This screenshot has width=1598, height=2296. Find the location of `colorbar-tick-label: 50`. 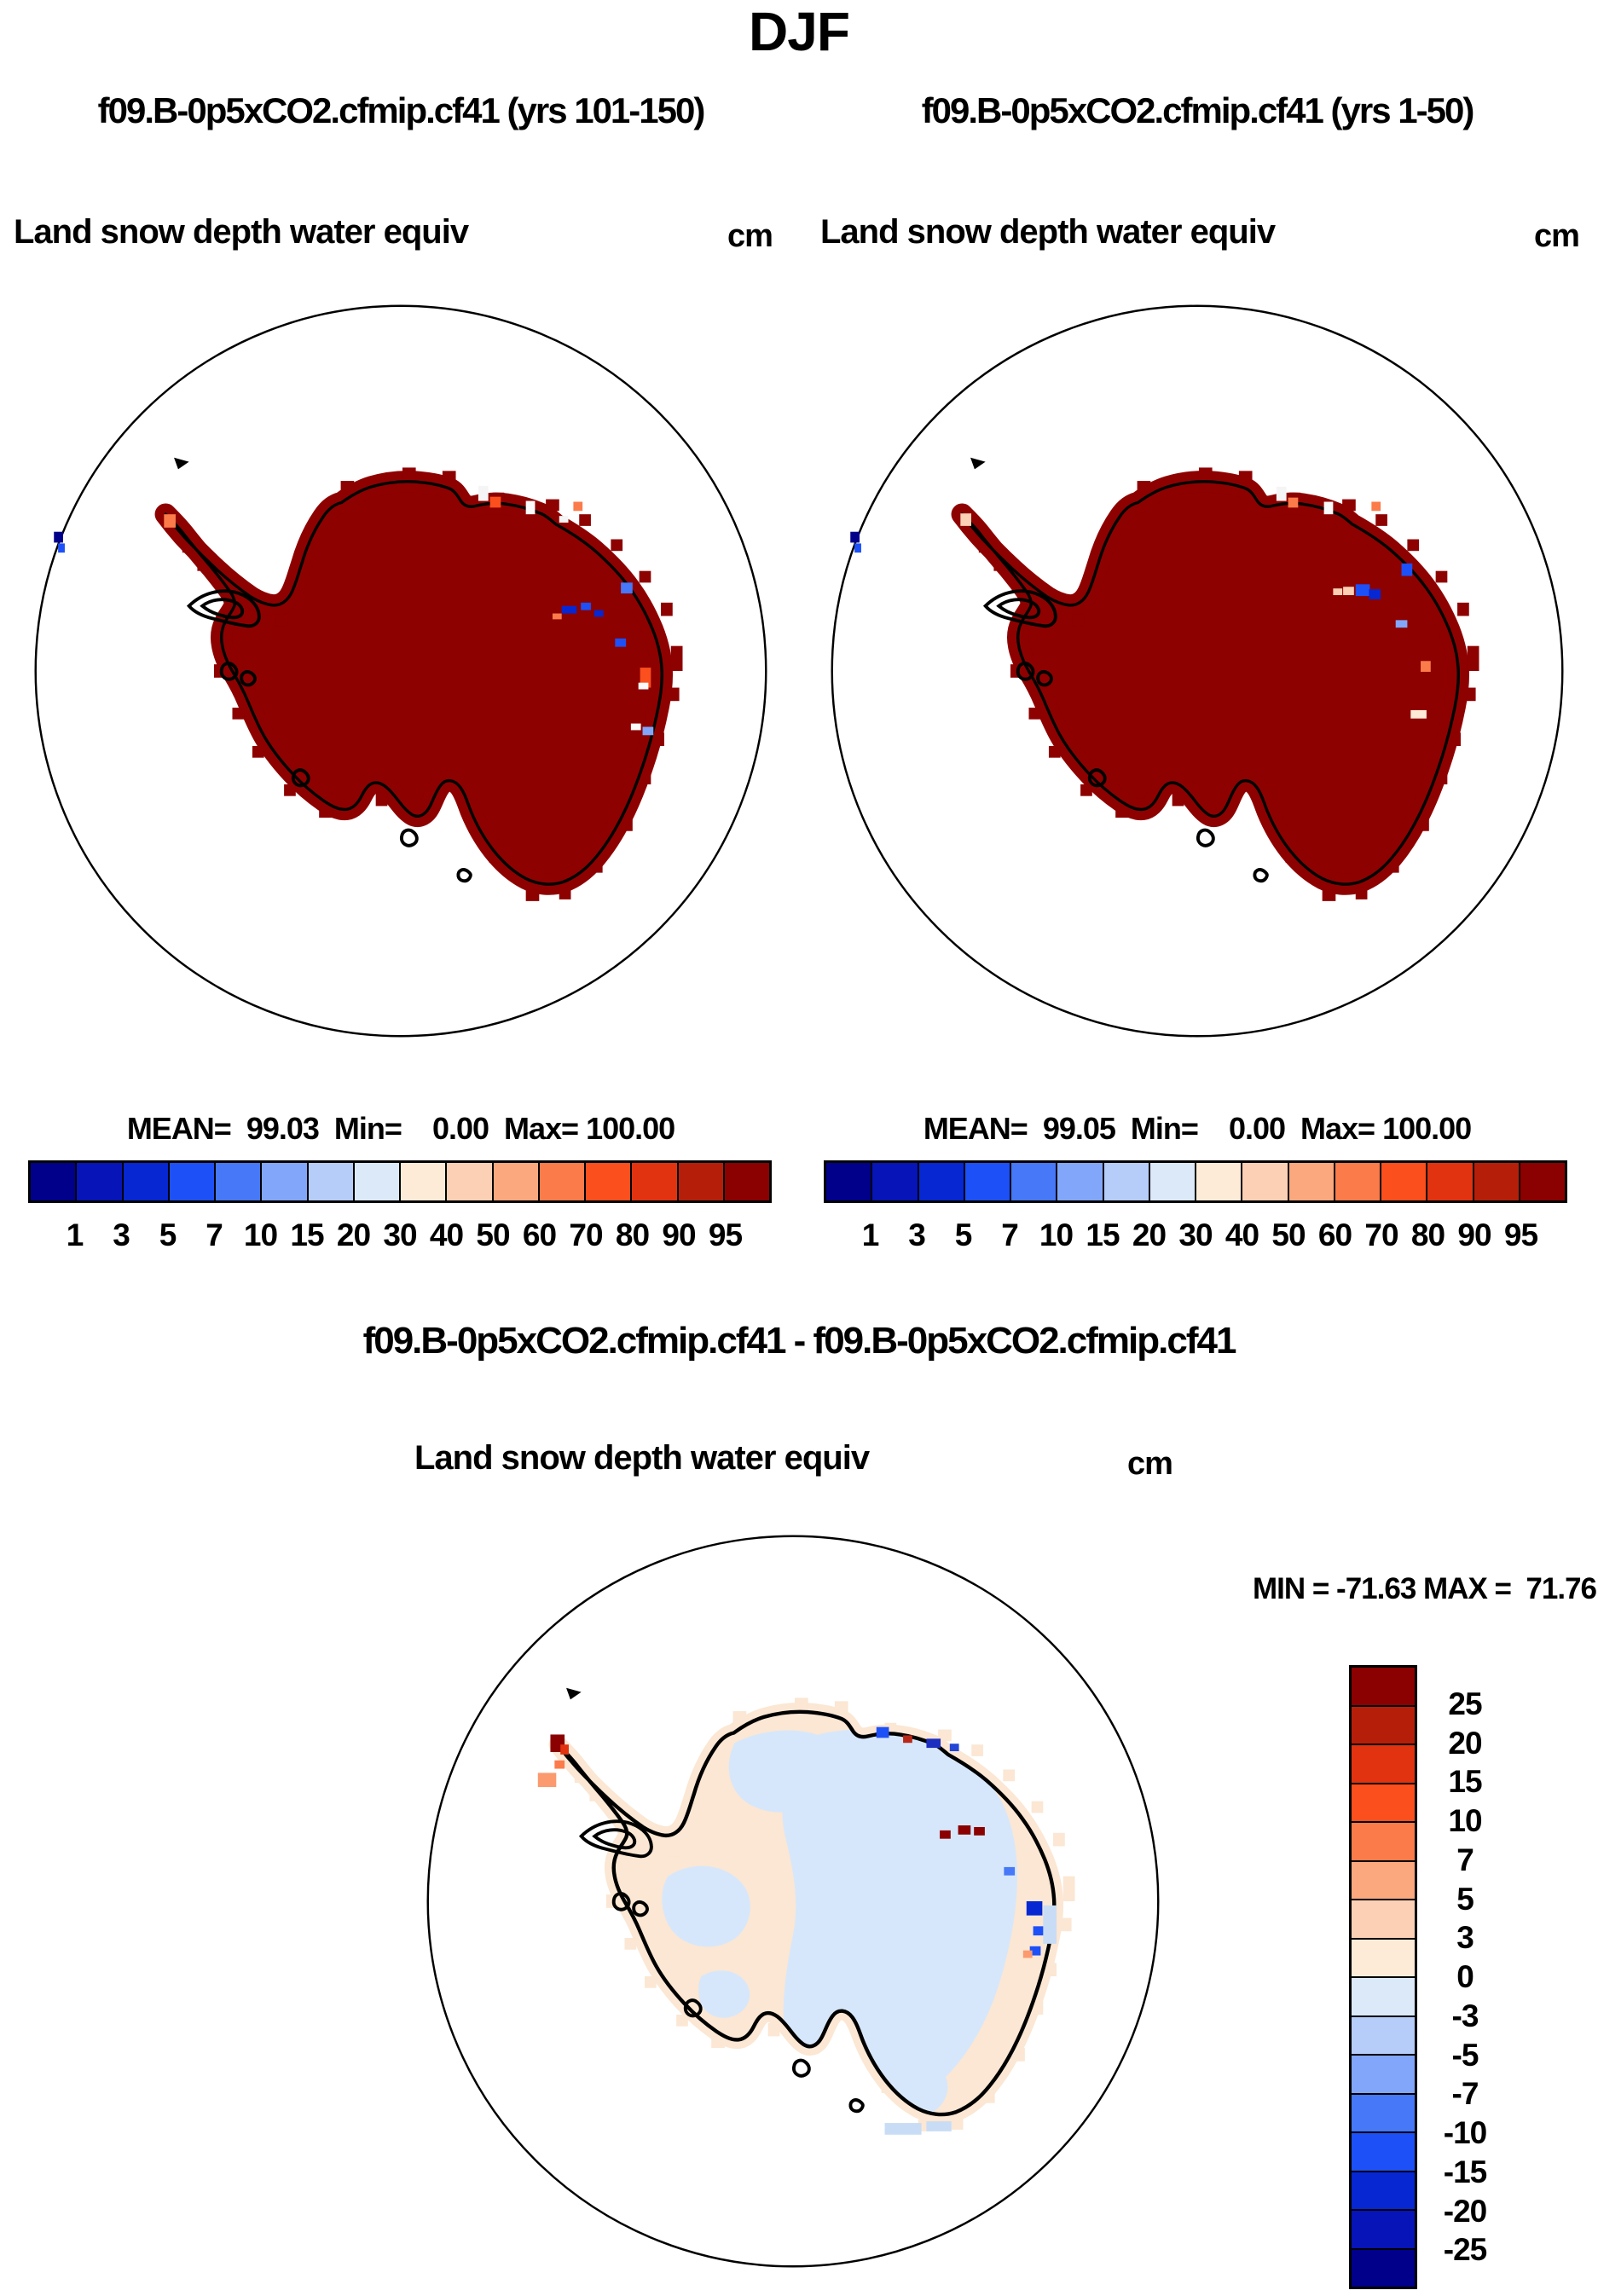

colorbar-tick-label: 50 is located at coordinates (493, 1235).